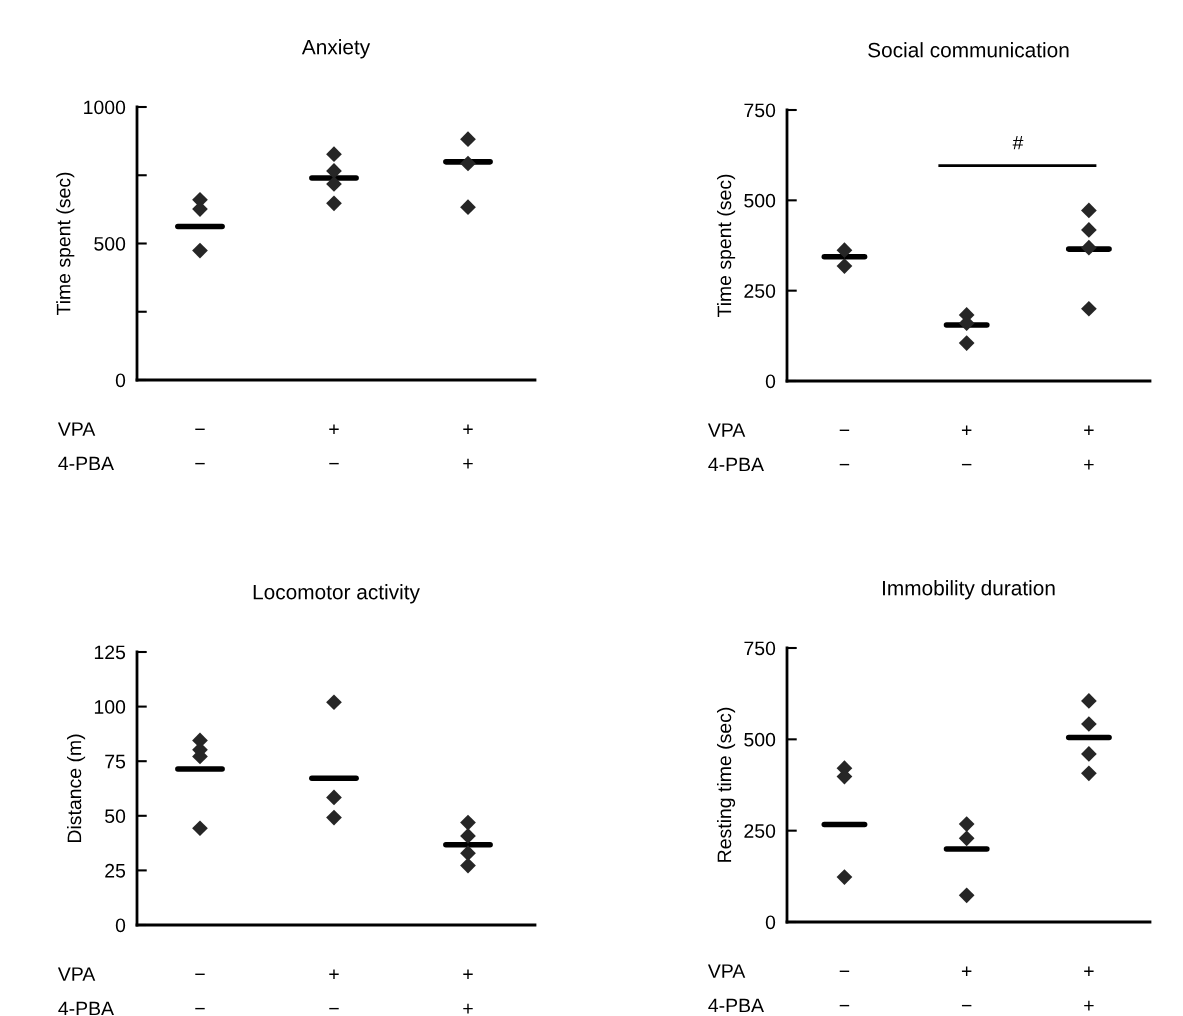 Image resolution: width=1183 pixels, height=1016 pixels. What do you see at coordinates (115, 870) in the screenshot?
I see `y-tick-label: 25` at bounding box center [115, 870].